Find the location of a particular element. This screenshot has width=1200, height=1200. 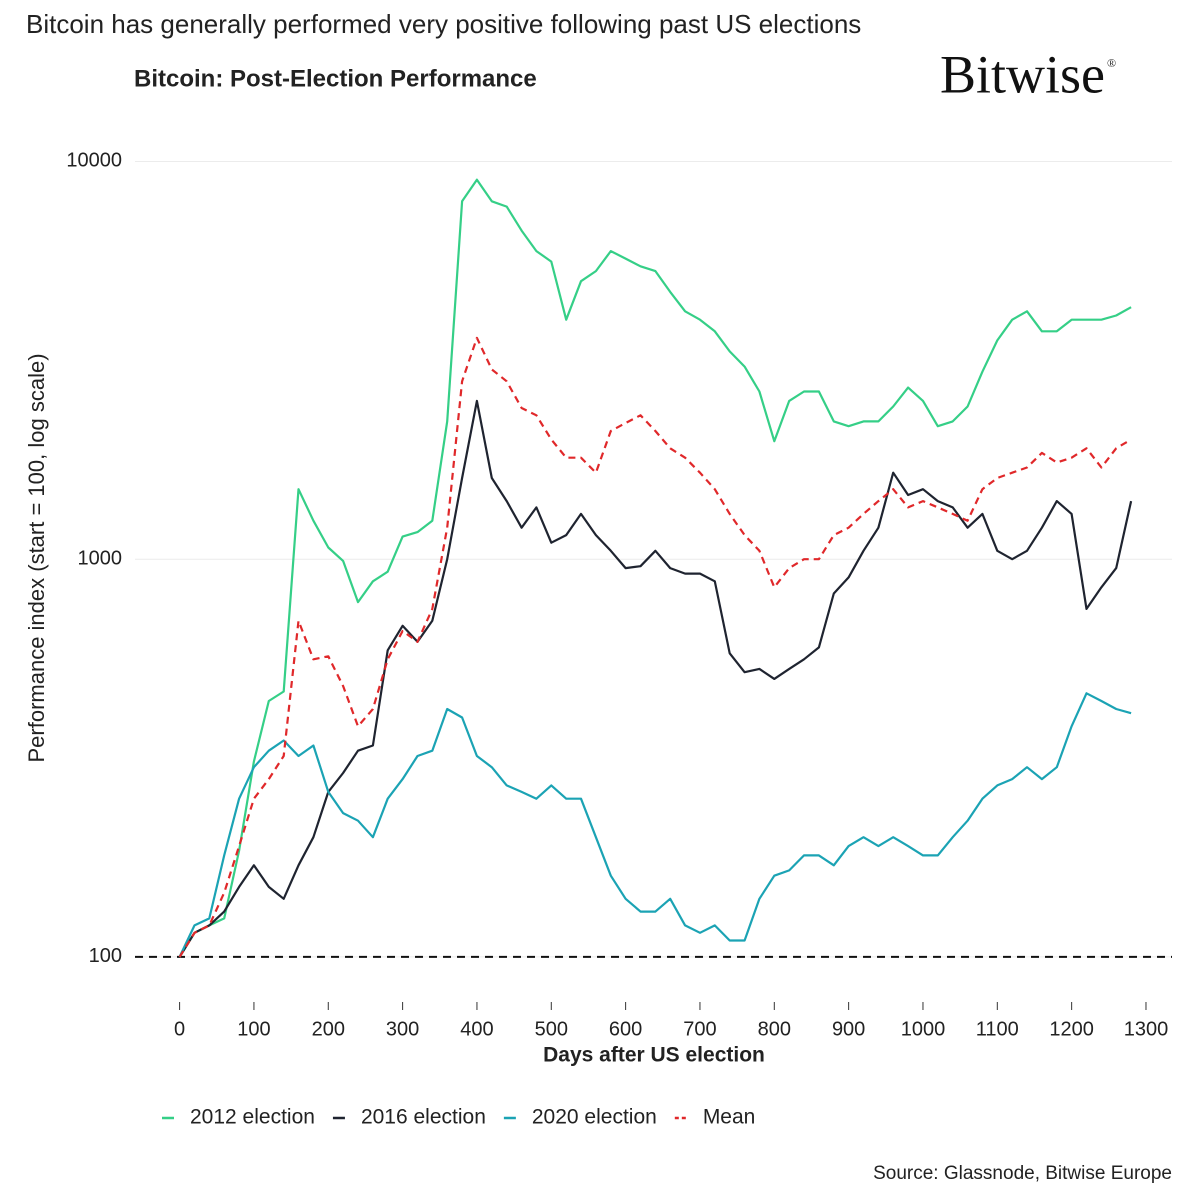

y-tick-label: 100 is located at coordinates (105, 956).